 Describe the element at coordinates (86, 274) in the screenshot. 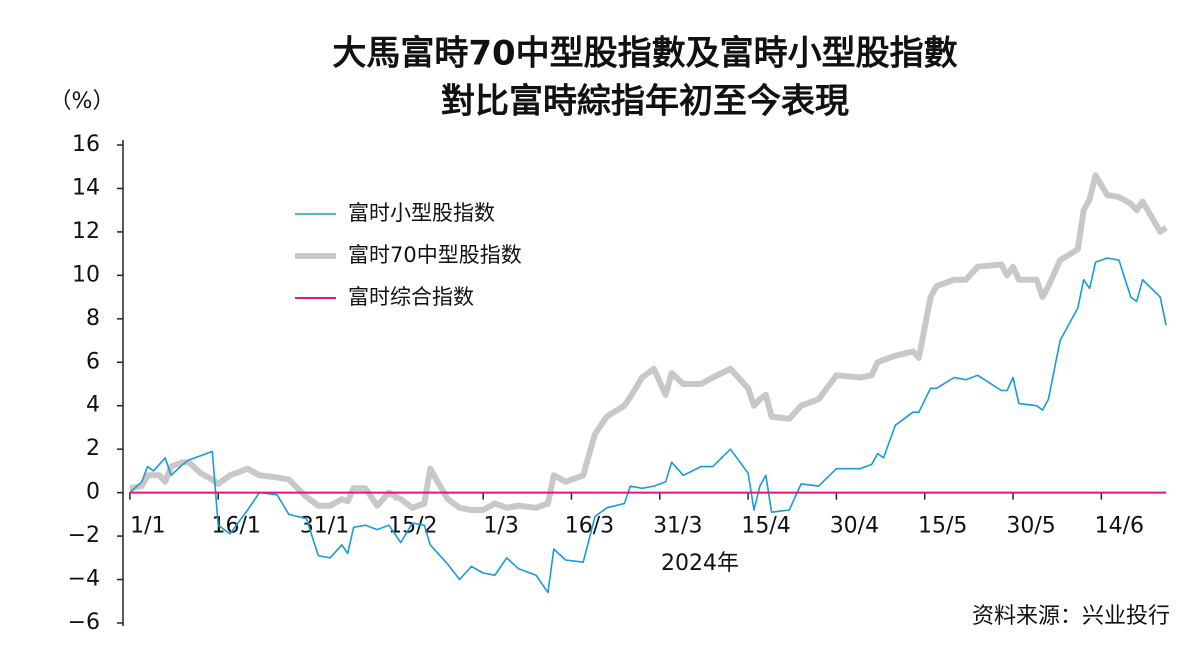

I see `y-tick-label: 10` at that location.